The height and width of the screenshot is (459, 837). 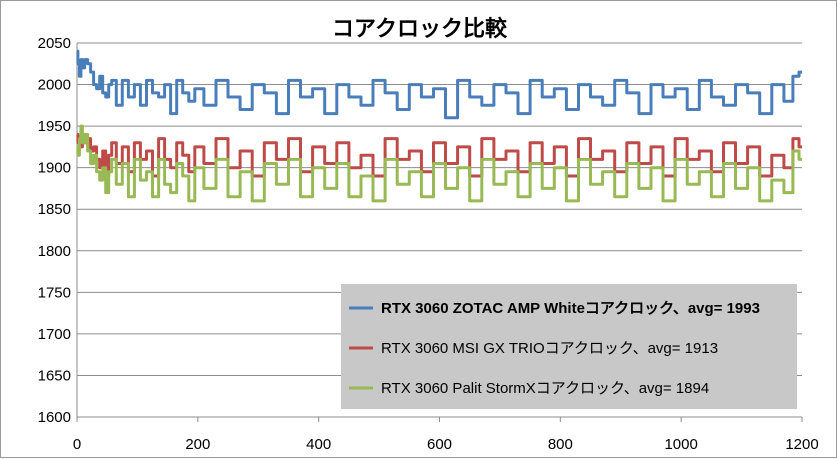 I want to click on y-tick-label: 1950, so click(x=54, y=126).